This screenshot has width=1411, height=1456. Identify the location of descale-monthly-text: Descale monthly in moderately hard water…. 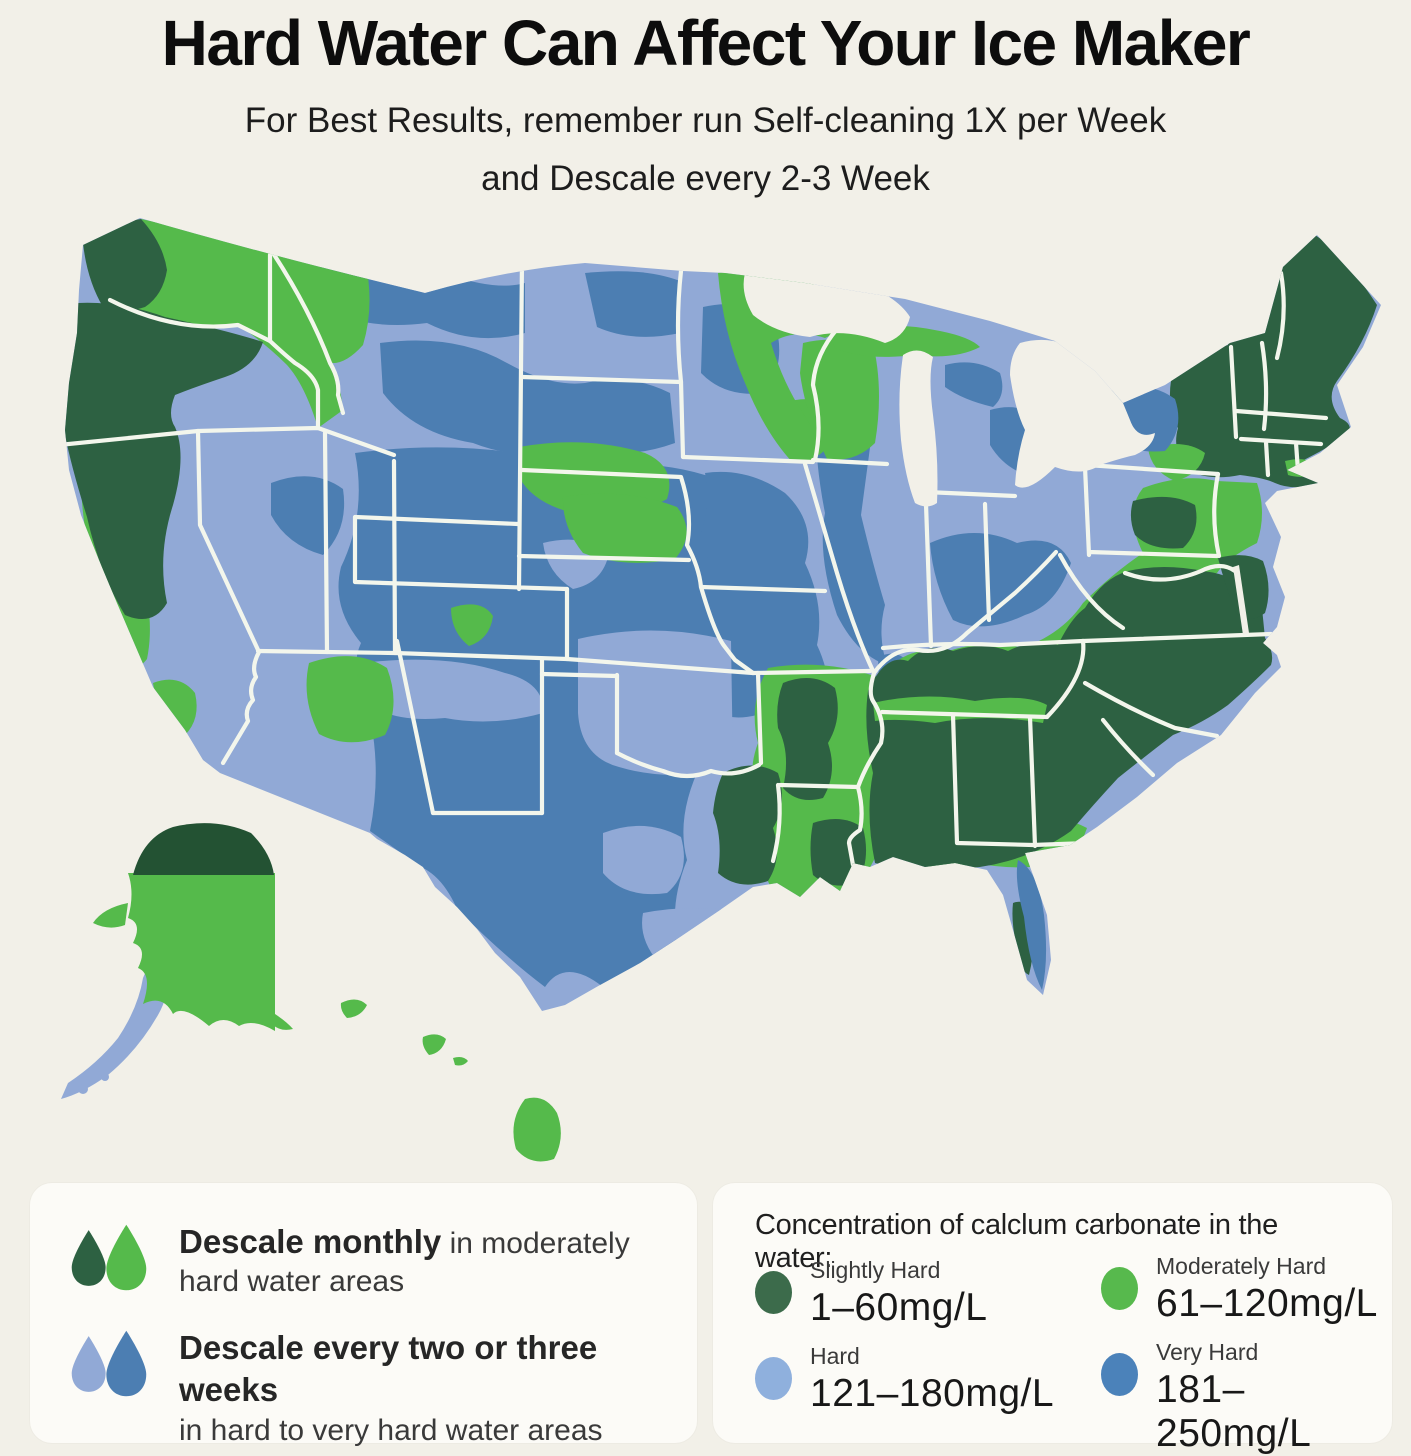
(404, 1261).